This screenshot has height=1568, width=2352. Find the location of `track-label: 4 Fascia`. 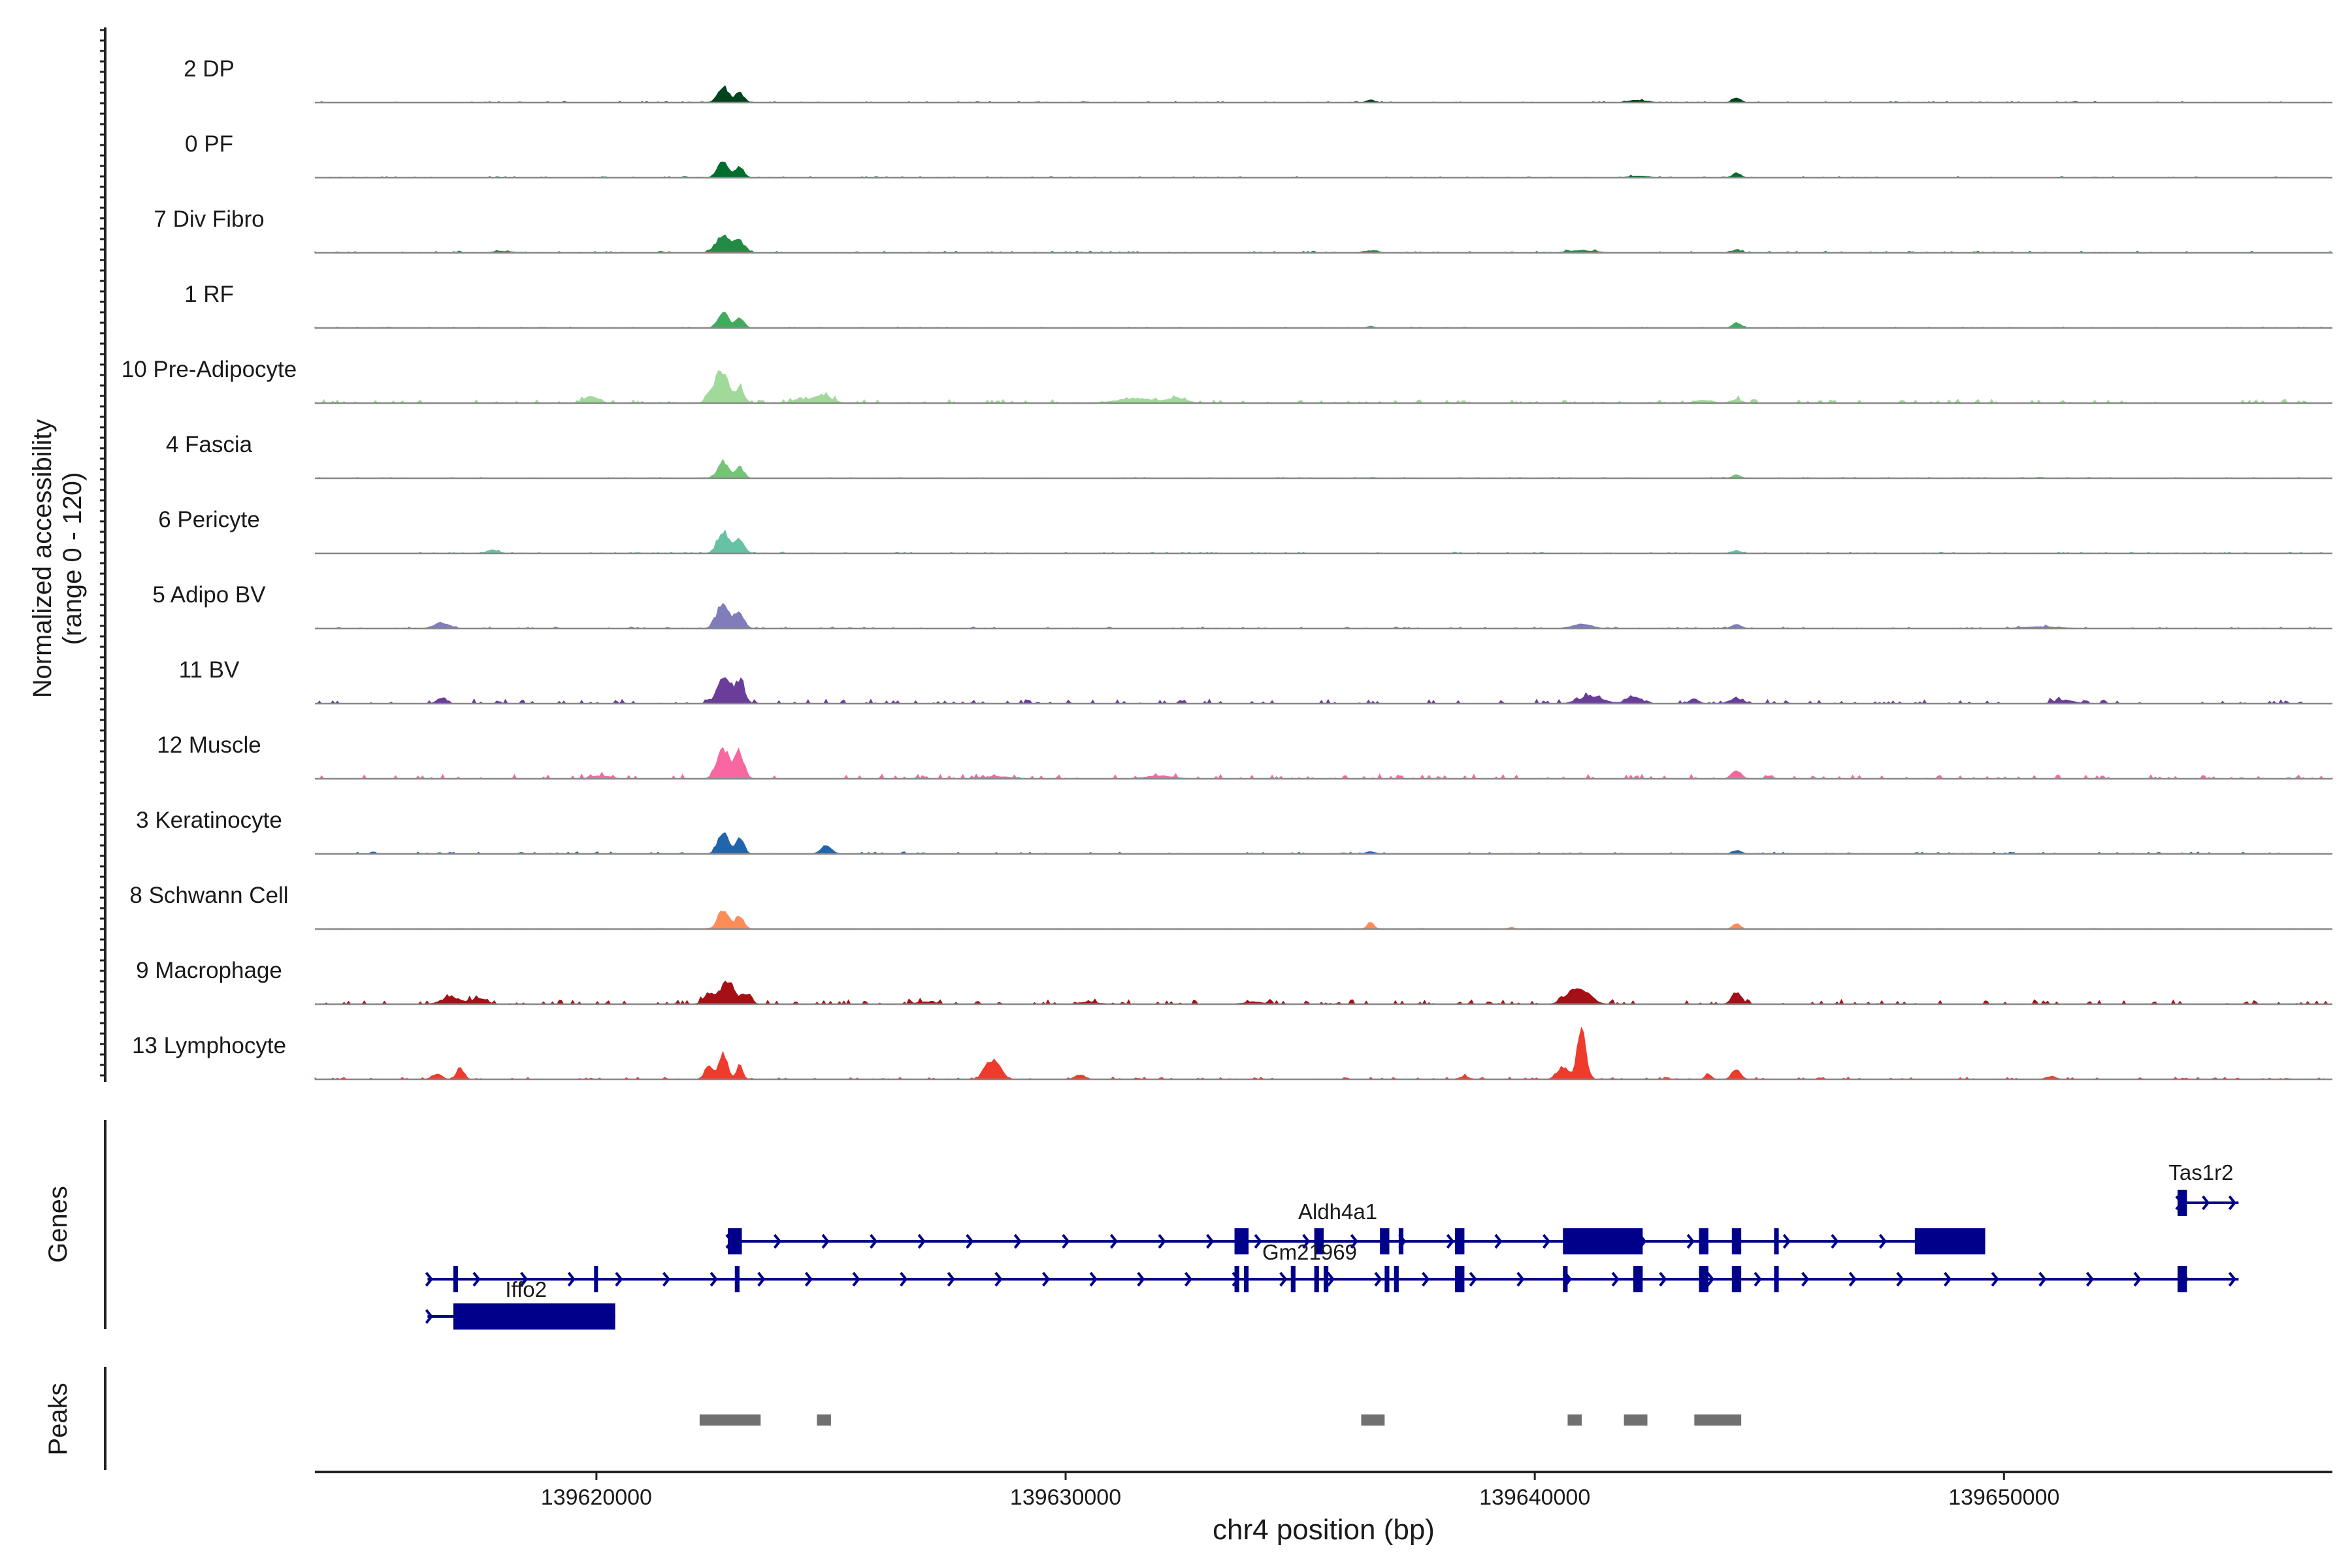

track-label: 4 Fascia is located at coordinates (209, 444).